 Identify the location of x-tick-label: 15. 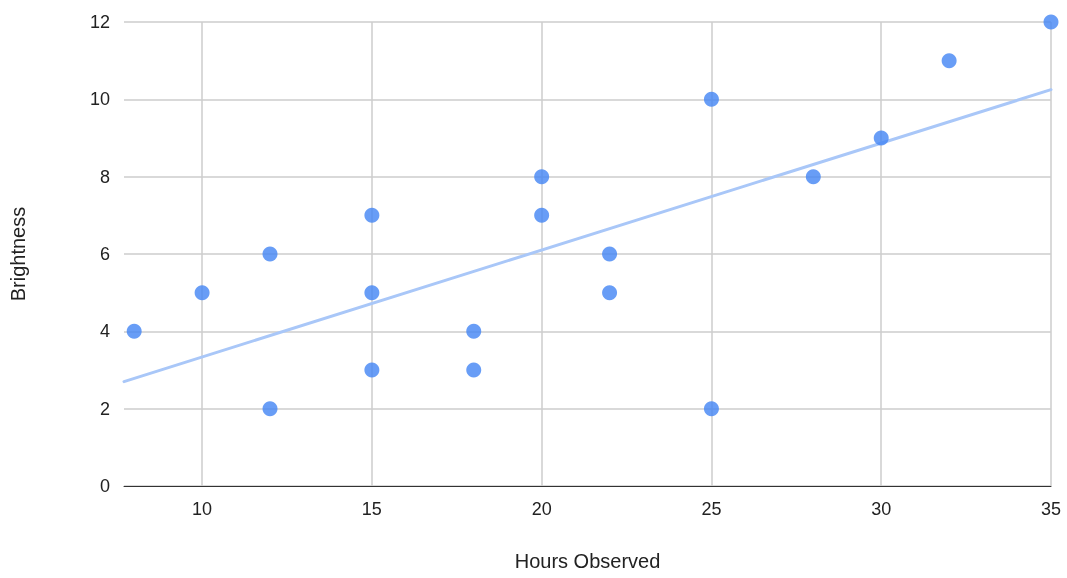
(371, 509).